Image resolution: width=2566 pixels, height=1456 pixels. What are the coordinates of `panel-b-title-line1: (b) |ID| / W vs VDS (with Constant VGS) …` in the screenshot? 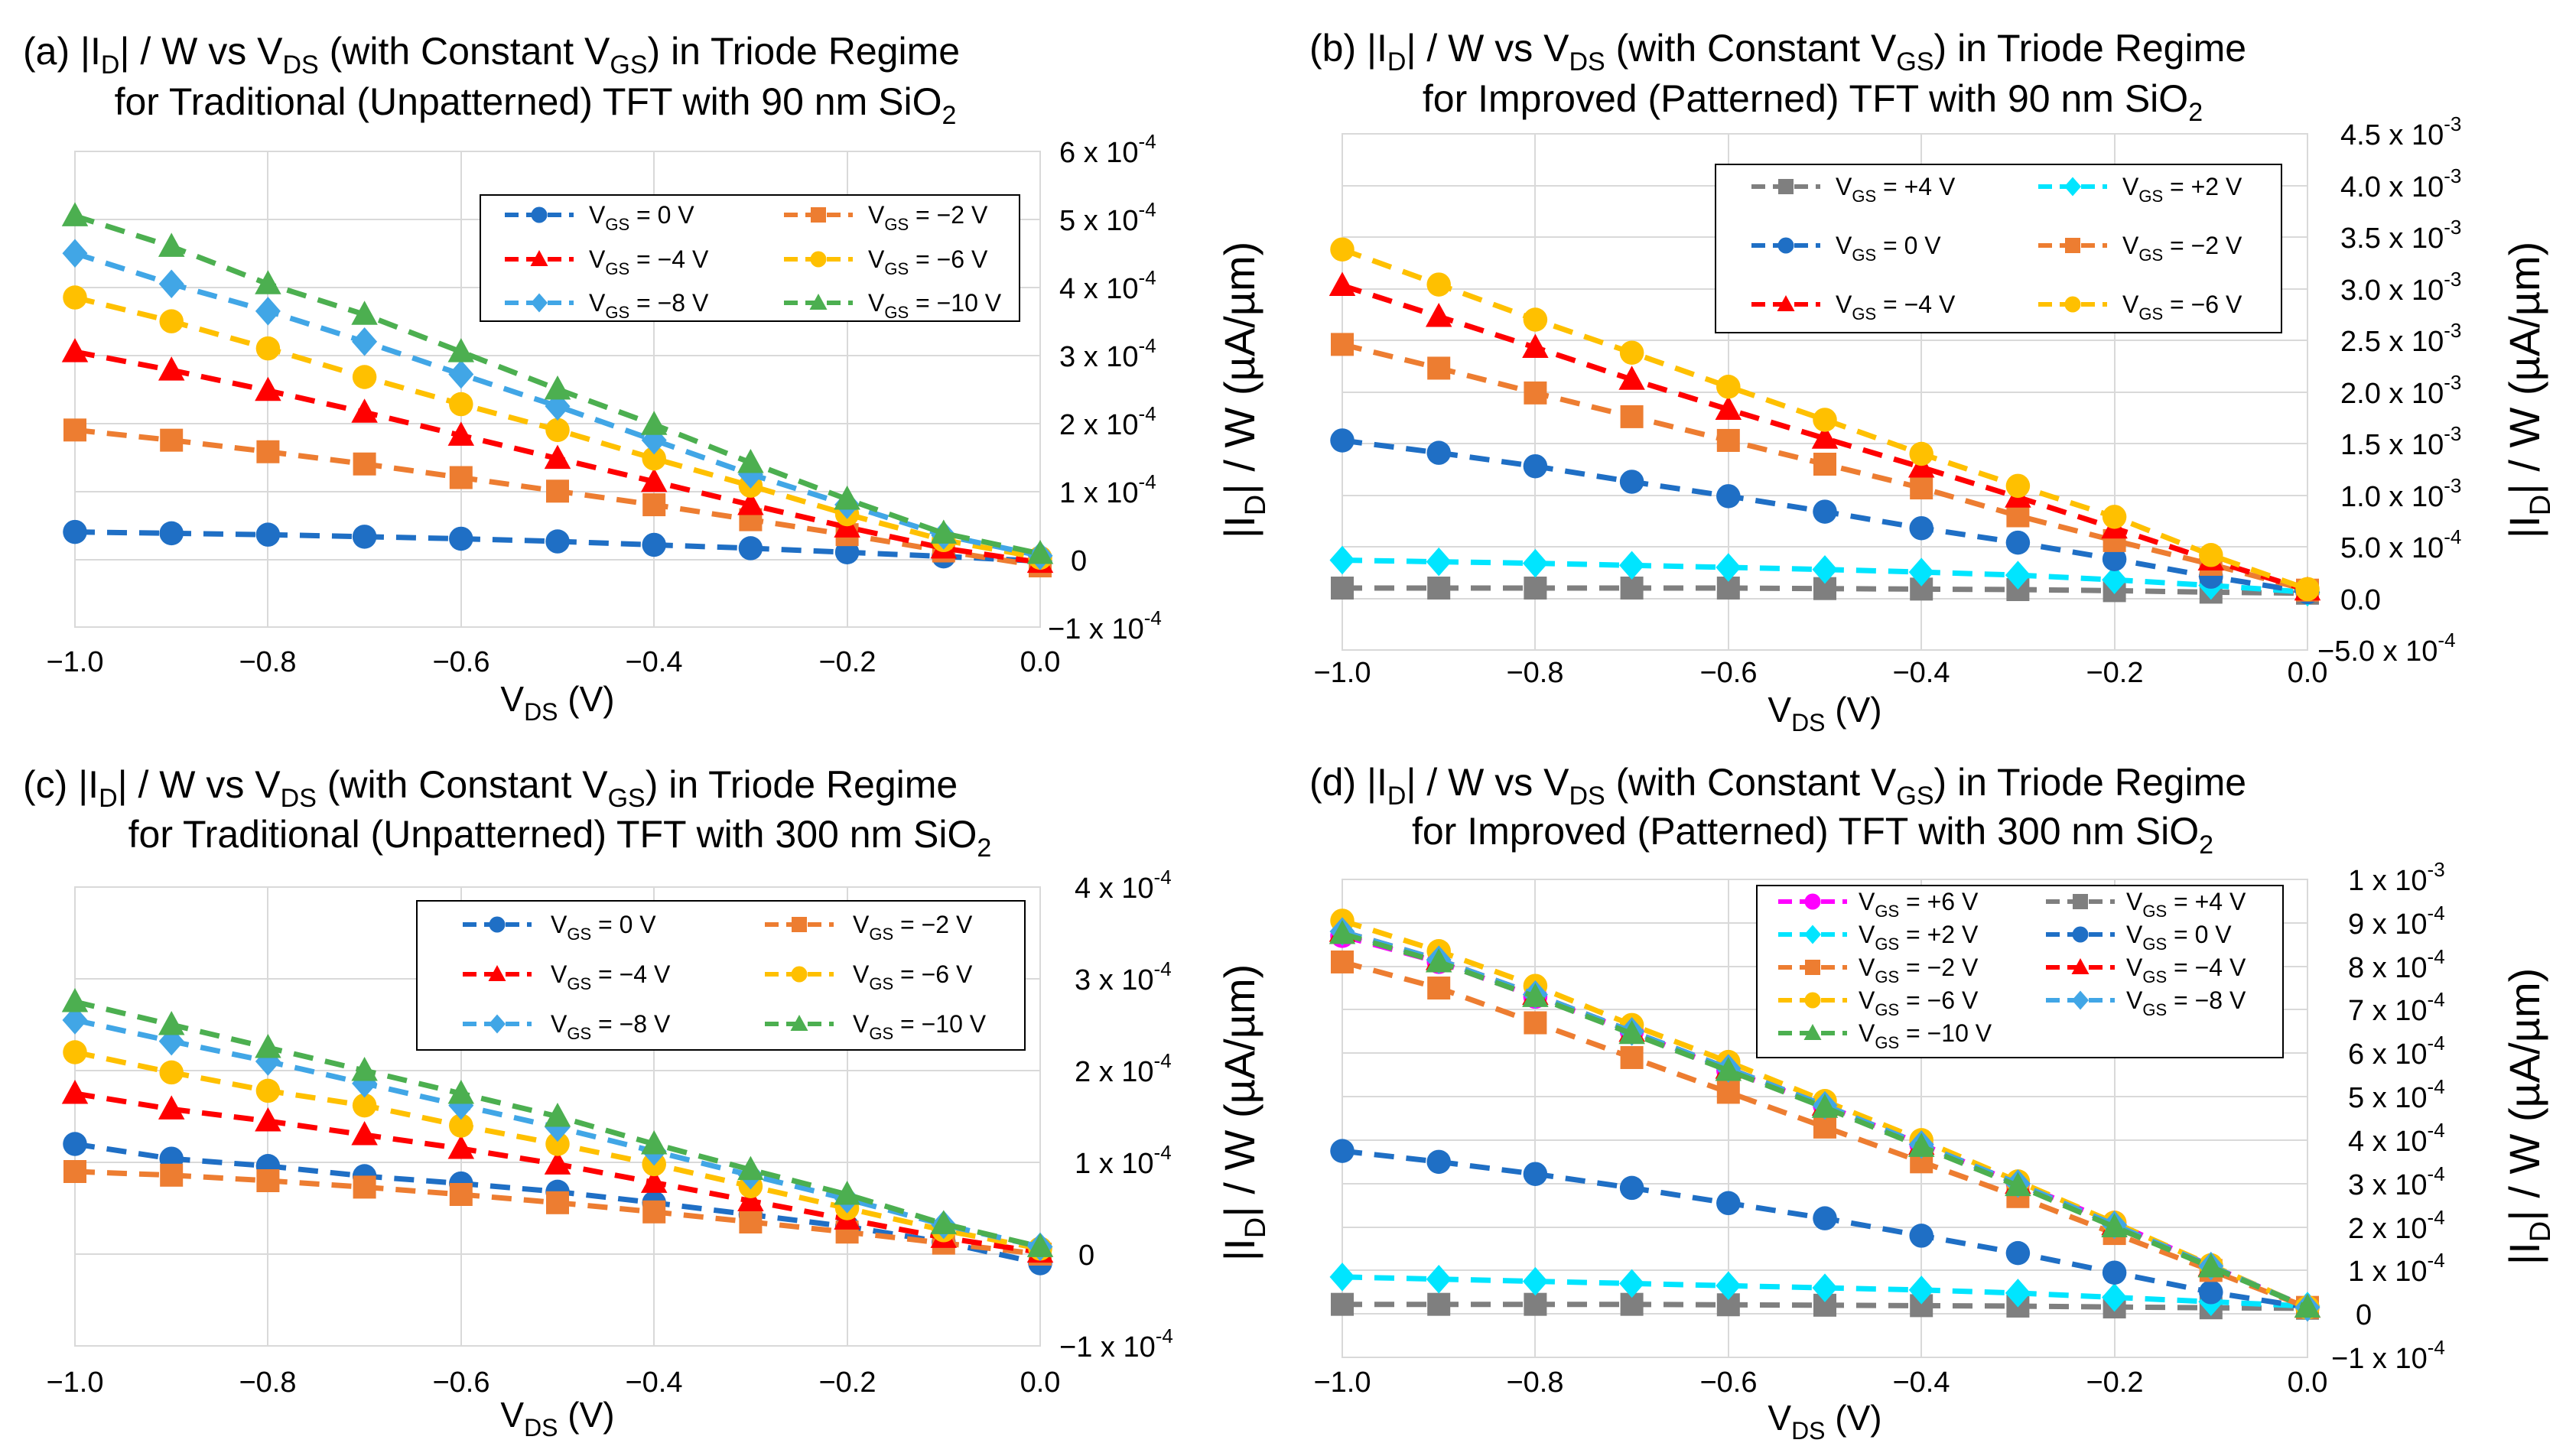 It's located at (1777, 51).